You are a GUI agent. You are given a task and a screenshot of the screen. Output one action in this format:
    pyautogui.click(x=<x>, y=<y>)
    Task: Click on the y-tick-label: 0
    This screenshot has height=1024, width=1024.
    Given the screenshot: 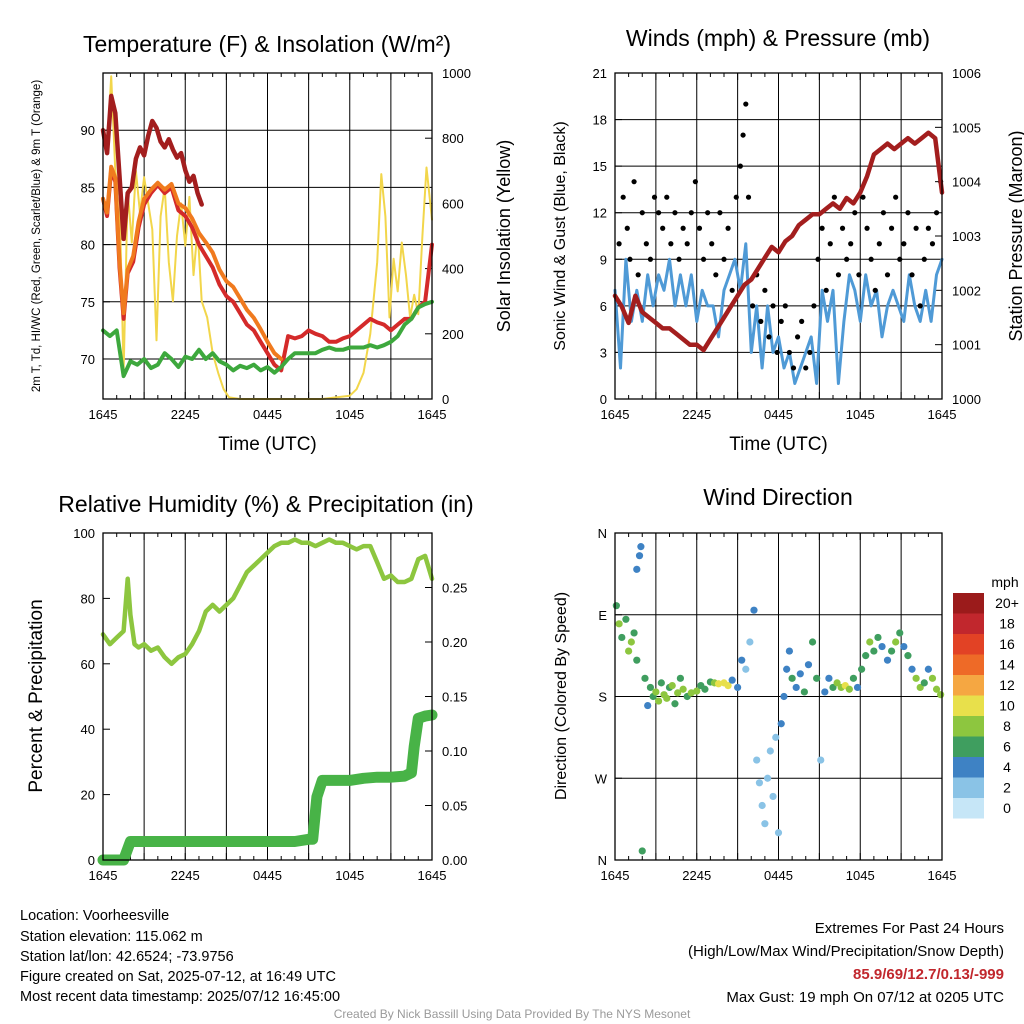 What is the action you would take?
    pyautogui.click(x=603, y=399)
    